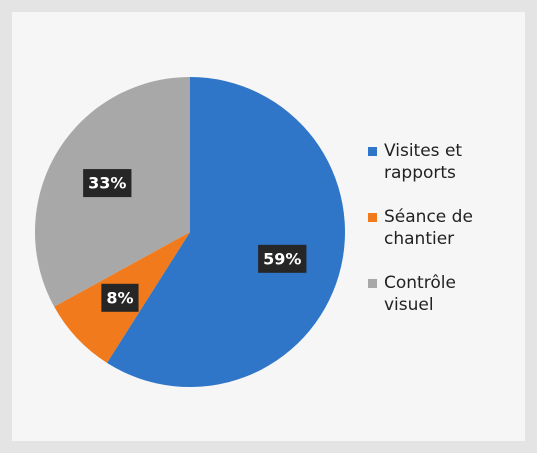  What do you see at coordinates (428, 228) in the screenshot?
I see `legend-label: Séance de chantier` at bounding box center [428, 228].